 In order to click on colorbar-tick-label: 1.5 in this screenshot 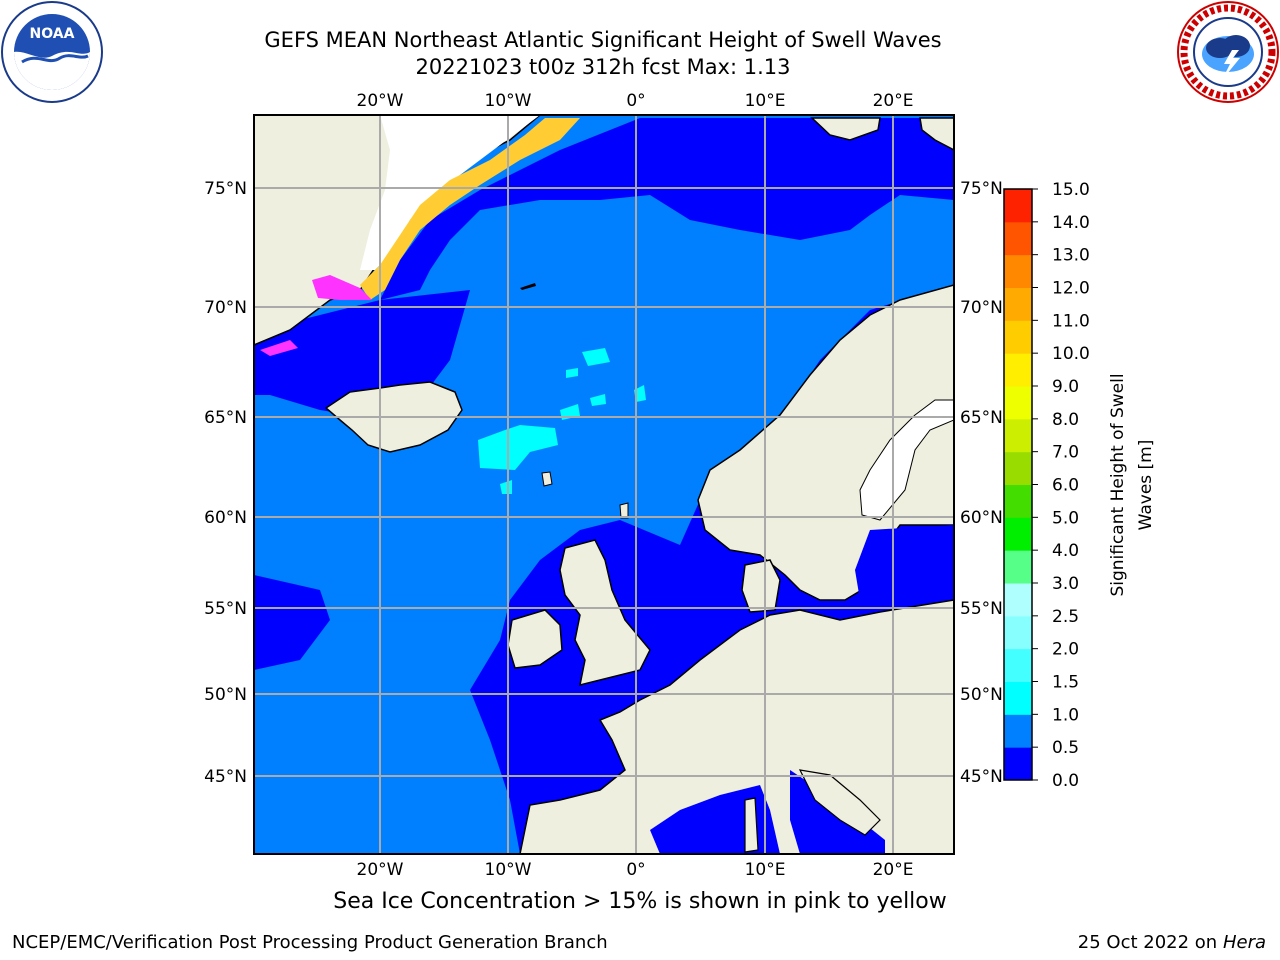, I will do `click(1065, 683)`.